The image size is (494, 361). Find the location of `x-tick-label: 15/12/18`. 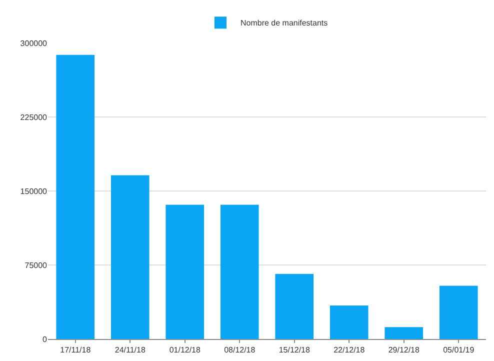

x-tick-label: 15/12/18 is located at coordinates (294, 350).